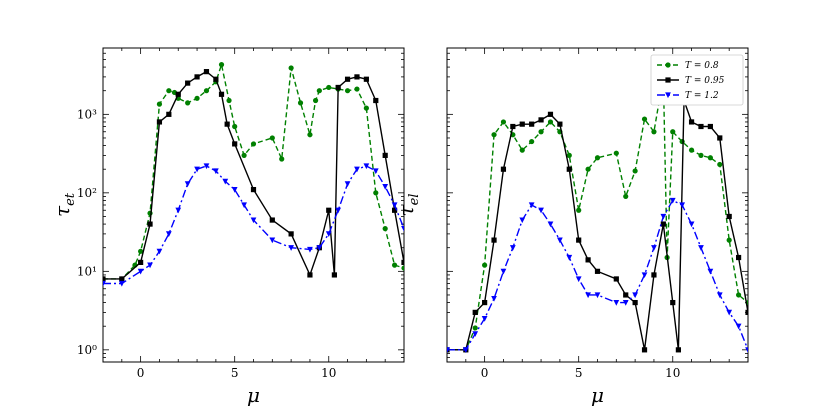 This screenshot has height=415, width=830. Describe the element at coordinates (87, 271) in the screenshot. I see `y-tick-label: 10¹` at that location.